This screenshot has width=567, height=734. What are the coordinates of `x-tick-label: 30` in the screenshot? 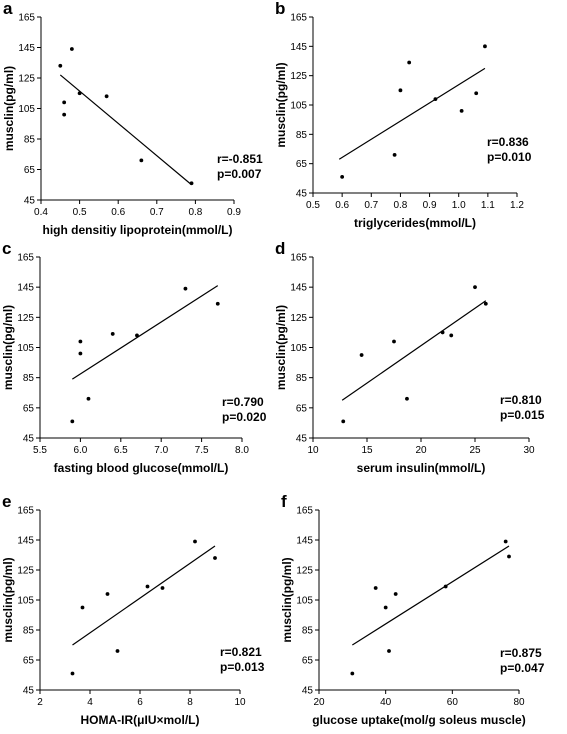 It's located at (529, 450).